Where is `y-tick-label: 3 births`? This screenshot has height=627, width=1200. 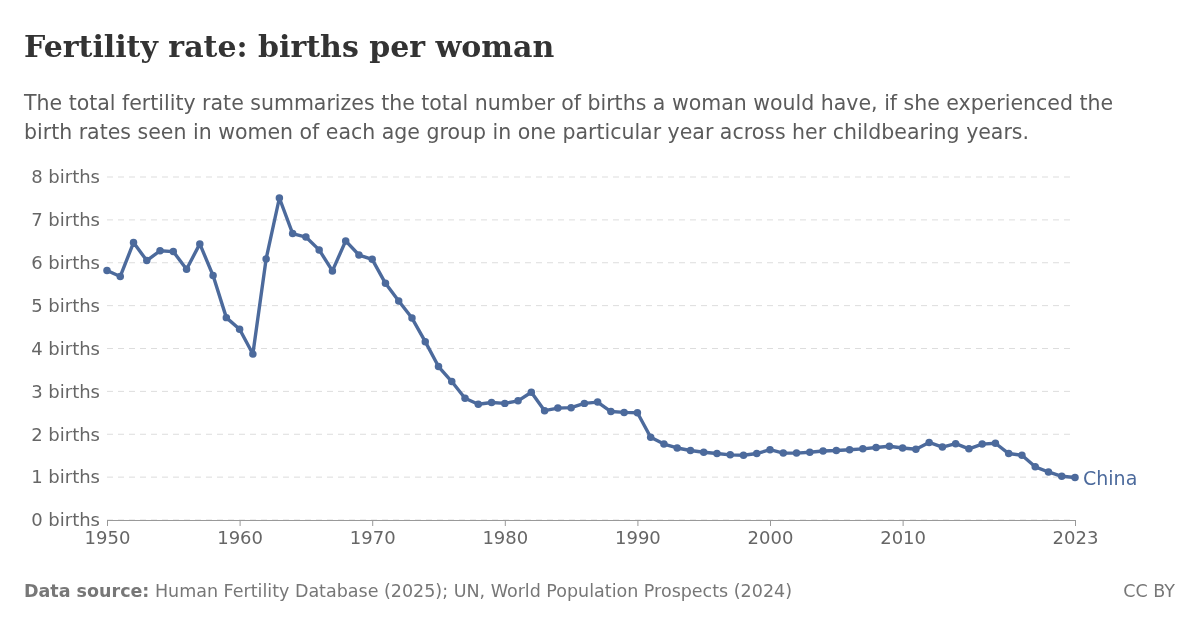 y-tick-label: 3 births is located at coordinates (65, 391).